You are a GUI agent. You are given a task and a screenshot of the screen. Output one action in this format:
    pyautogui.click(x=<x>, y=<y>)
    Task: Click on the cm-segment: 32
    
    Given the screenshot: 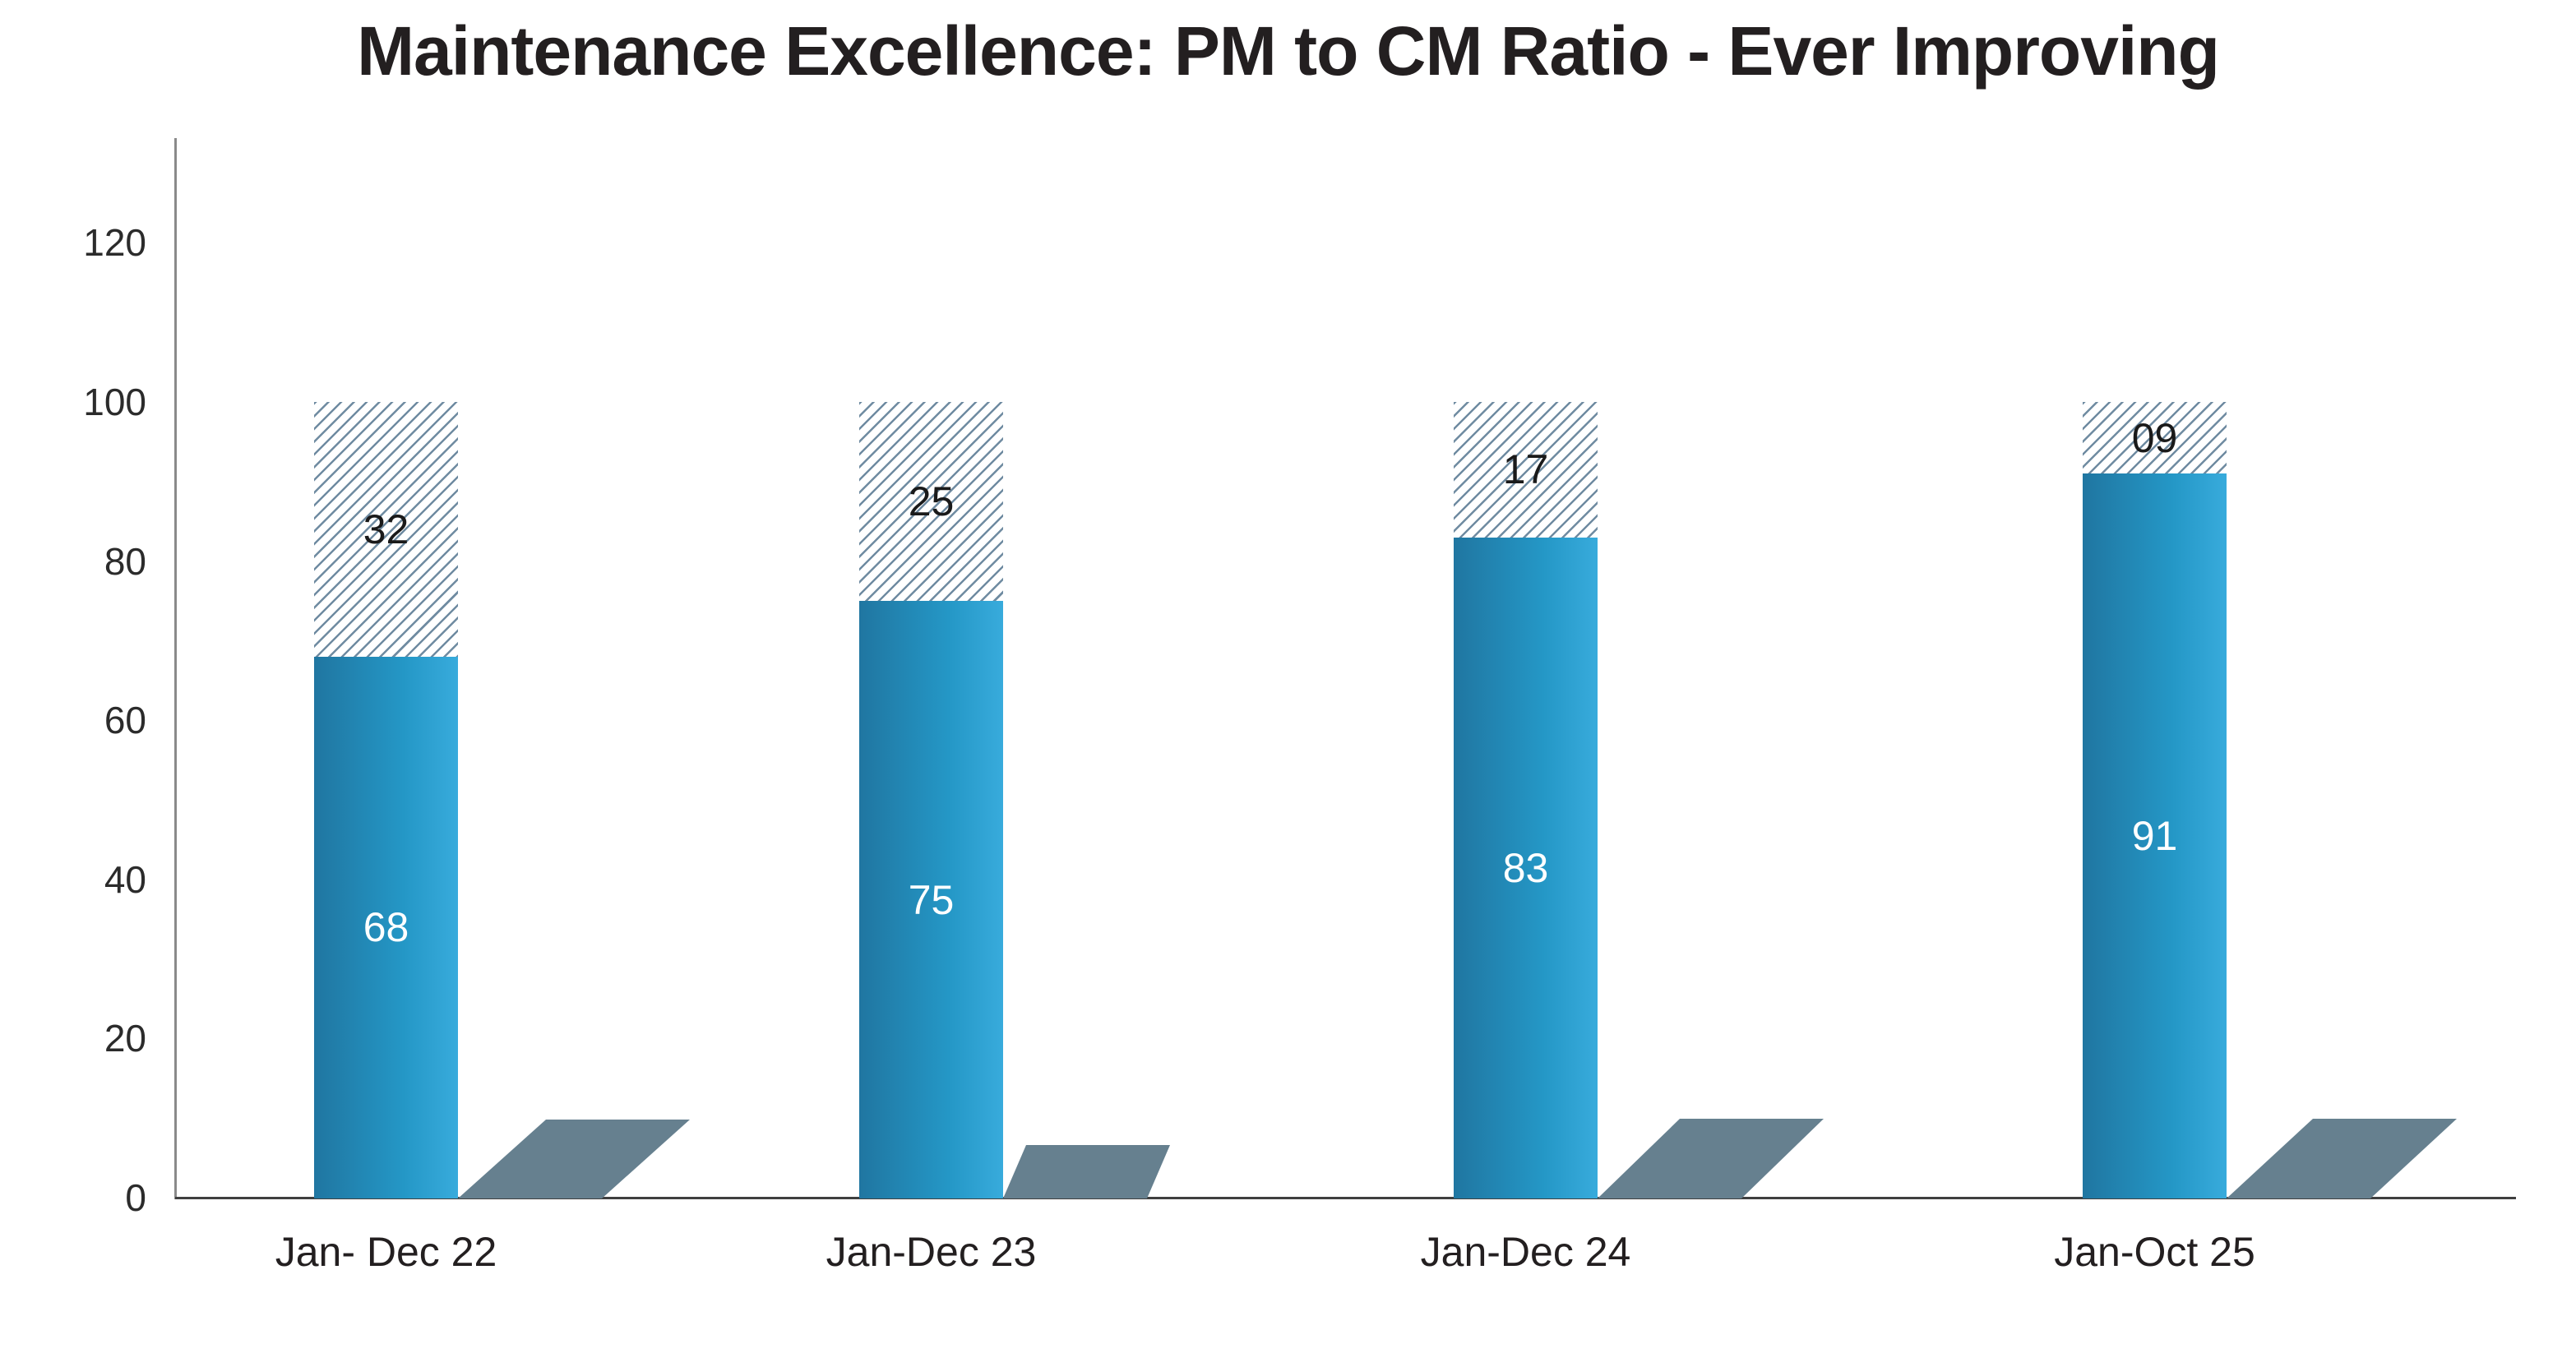 What is the action you would take?
    pyautogui.click(x=386, y=529)
    